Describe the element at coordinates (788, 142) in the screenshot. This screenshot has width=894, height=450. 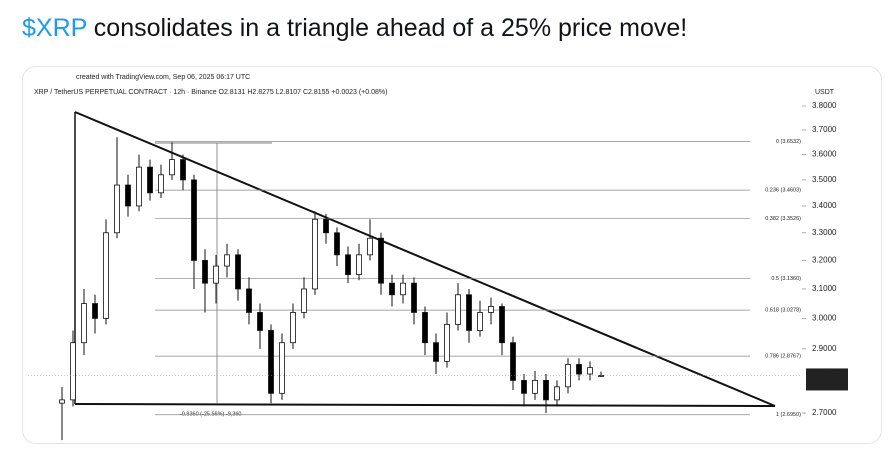
I see `fib-label: 0 (3.6532)` at that location.